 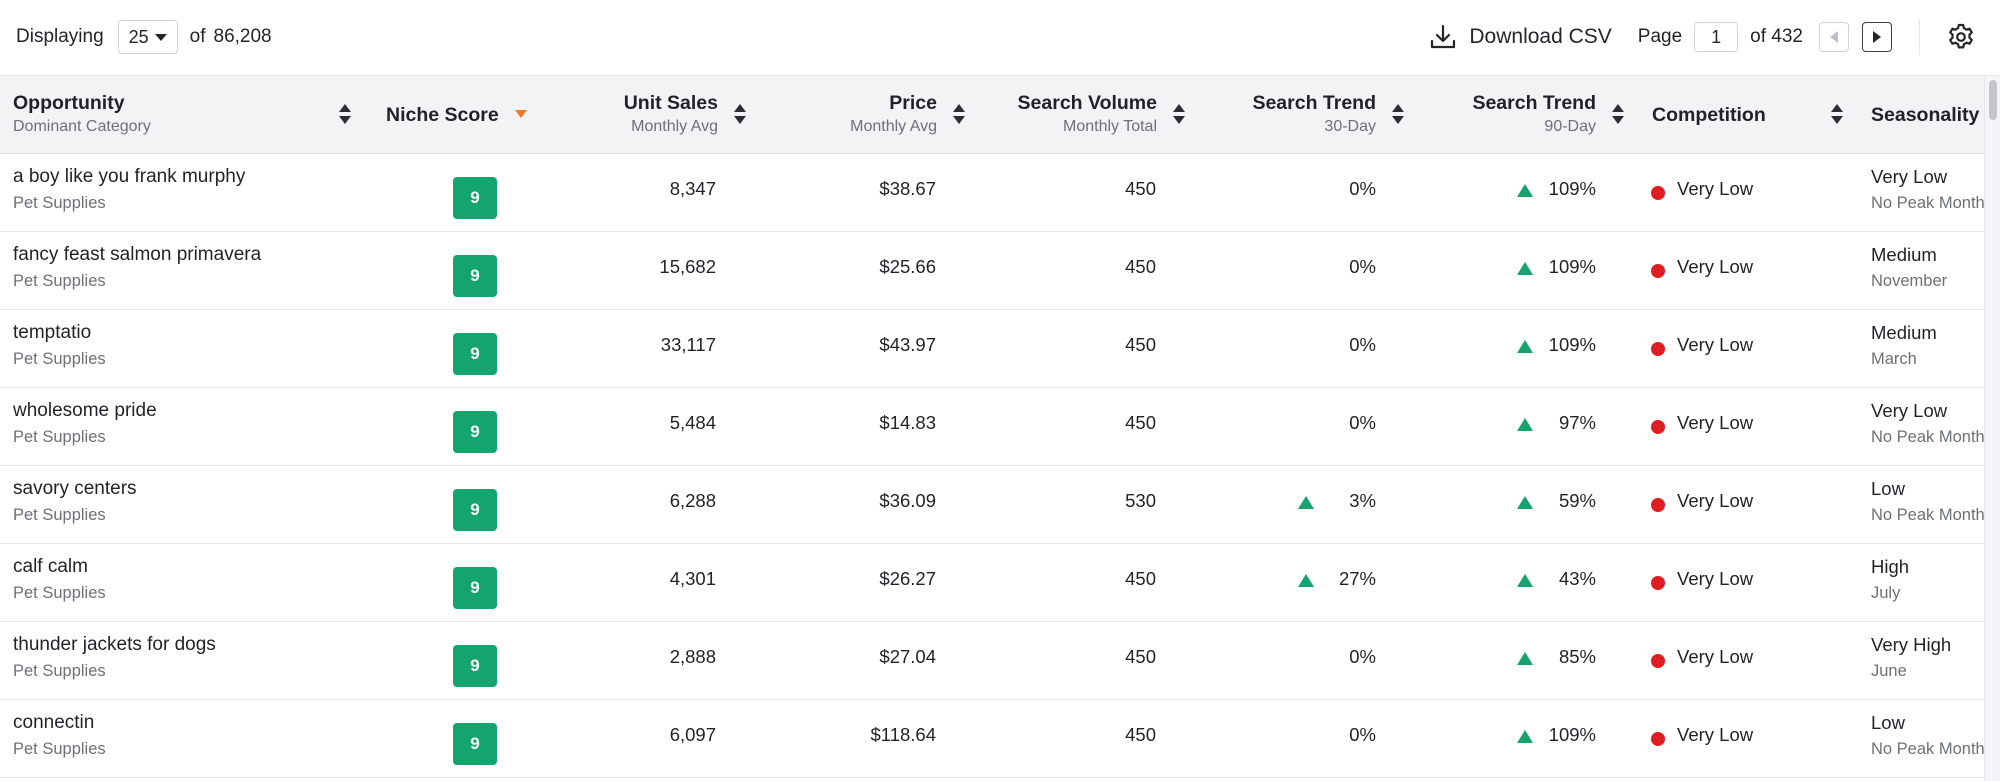 I want to click on col-search-trend-90-title: Search Trend, so click(x=1534, y=103).